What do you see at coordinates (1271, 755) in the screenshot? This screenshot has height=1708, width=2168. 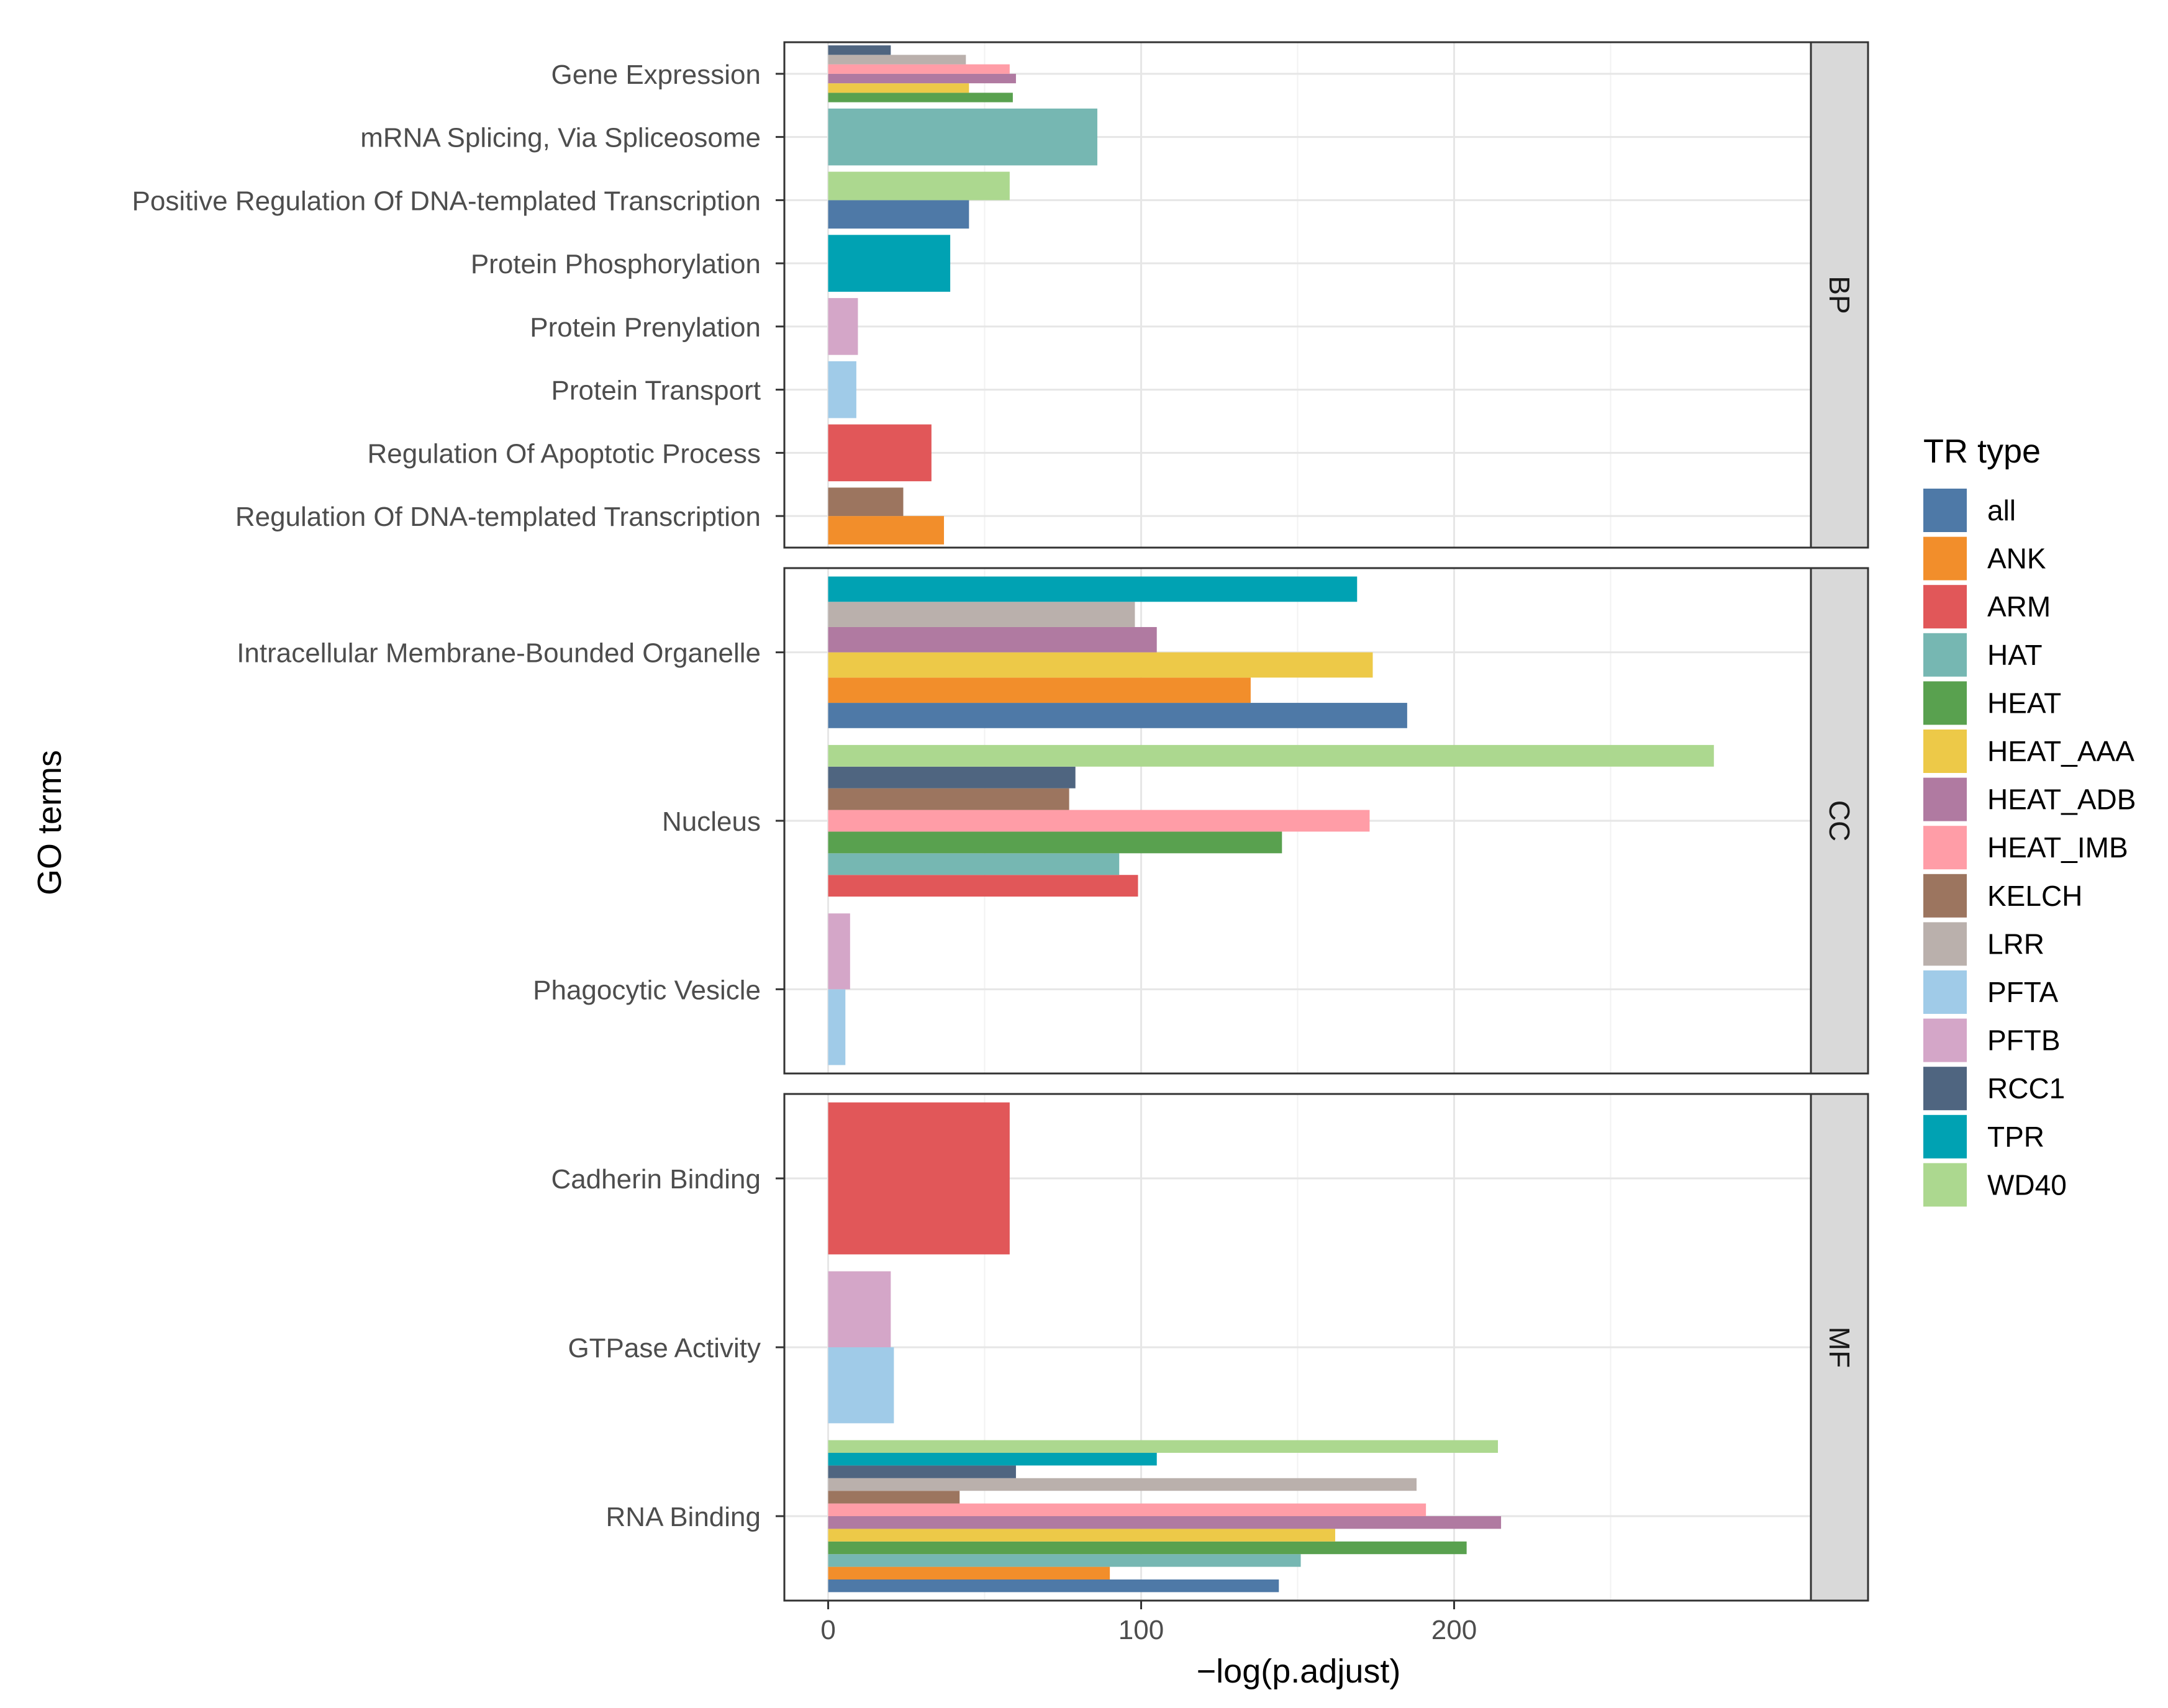 I see `bar-cc-nucleus-wd40` at bounding box center [1271, 755].